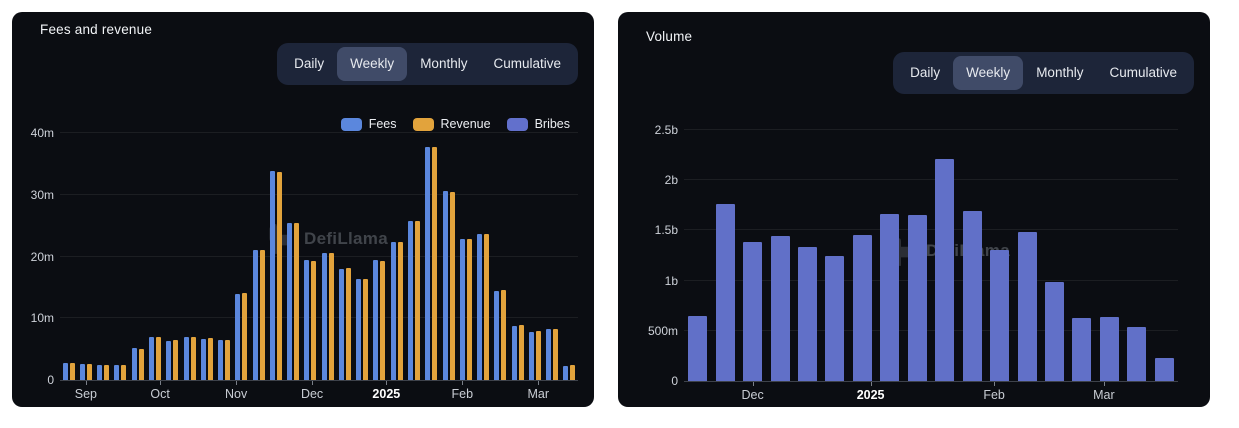 Image resolution: width=1239 pixels, height=428 pixels. Describe the element at coordinates (538, 394) in the screenshot. I see `x-axis-label: Mar` at that location.